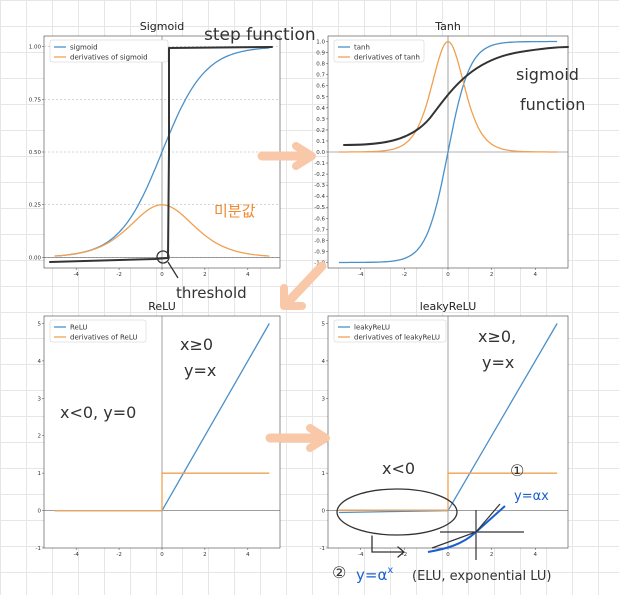 Image resolution: width=619 pixels, height=595 pixels. What do you see at coordinates (248, 555) in the screenshot?
I see `x-tick-label-relu-4: 4` at bounding box center [248, 555].